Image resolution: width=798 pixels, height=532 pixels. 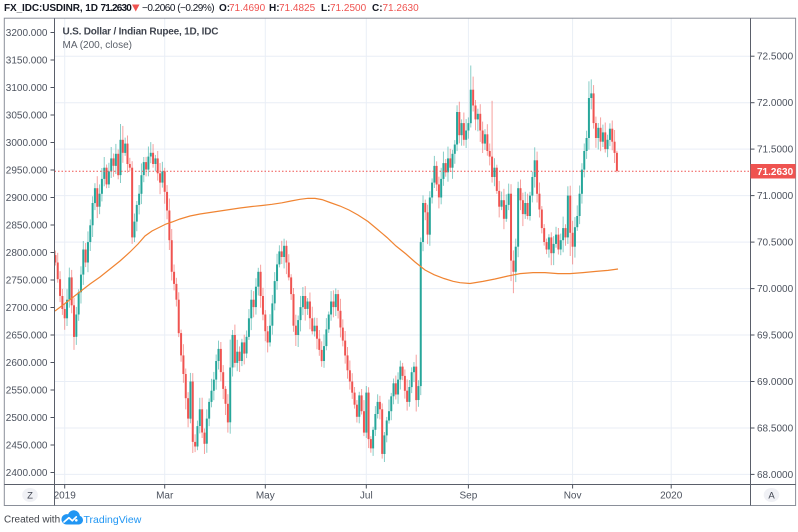 What do you see at coordinates (27, 391) in the screenshot?
I see `svg-text: 2550.000` at bounding box center [27, 391].